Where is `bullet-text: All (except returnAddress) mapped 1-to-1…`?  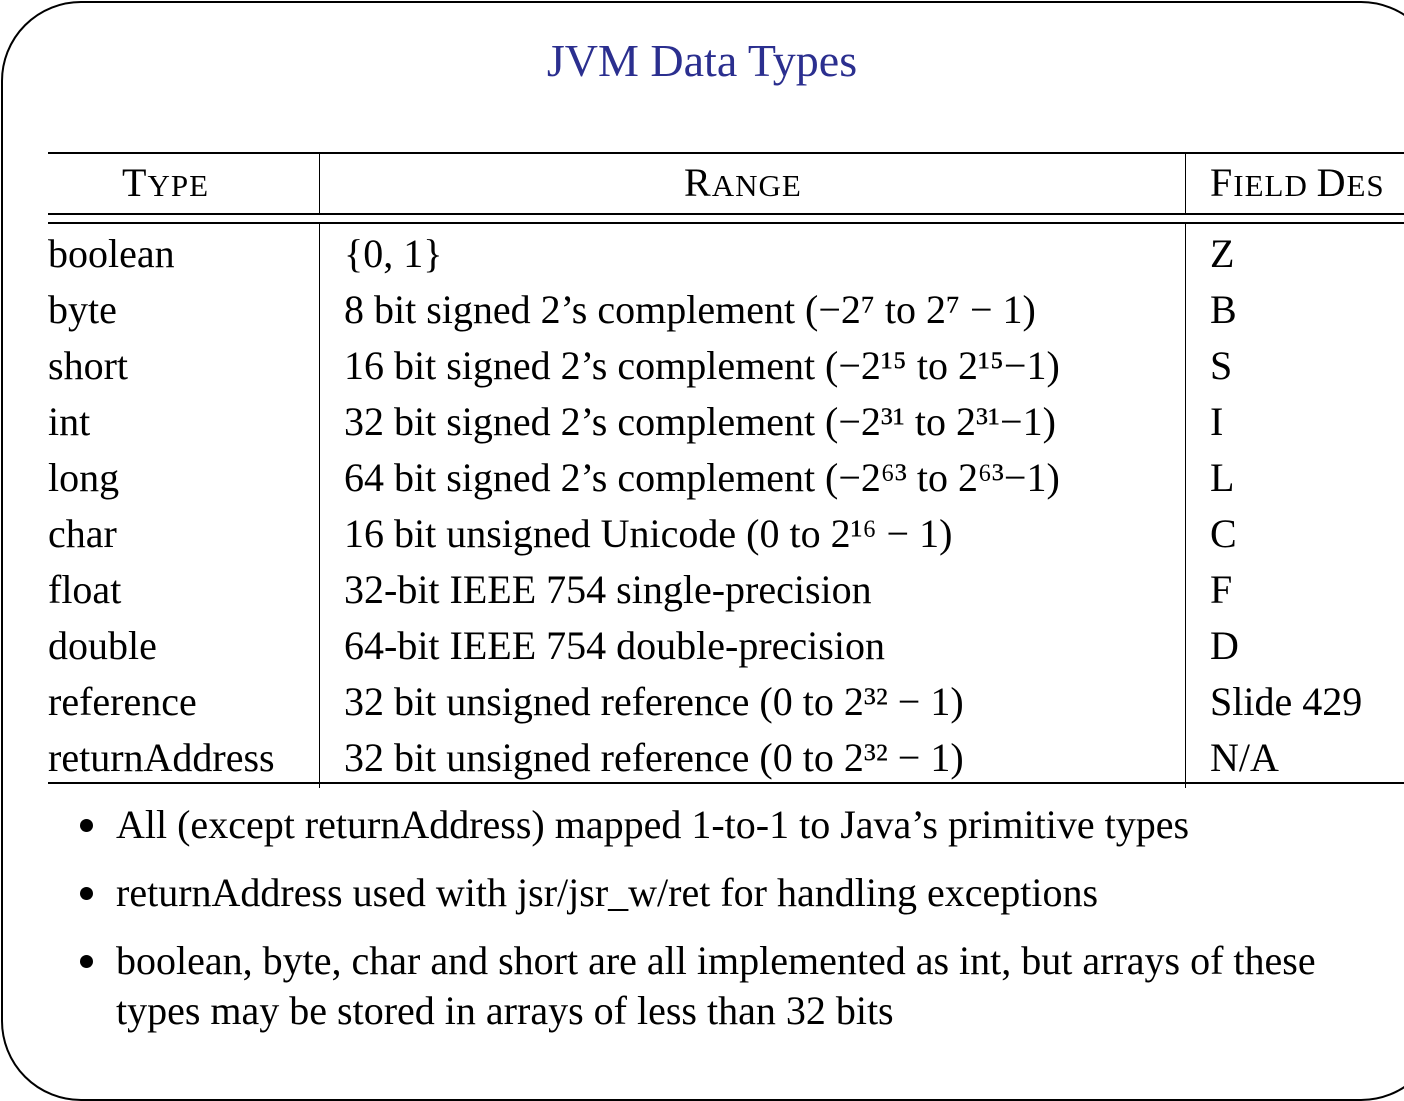 bullet-text: All (except returnAddress) mapped 1-to-1… is located at coordinates (653, 824).